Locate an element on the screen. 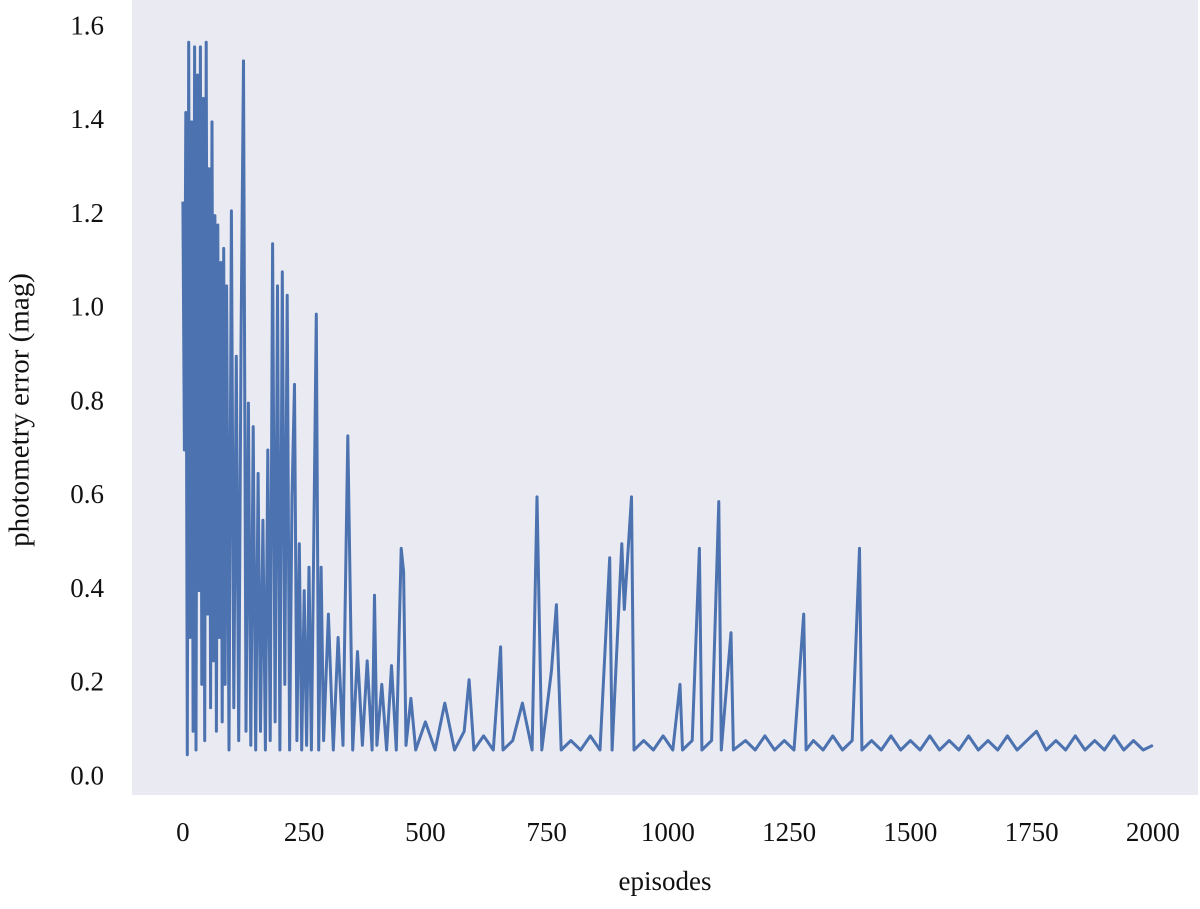  y-axis-label: photometry error (mag) is located at coordinates (20, 410).